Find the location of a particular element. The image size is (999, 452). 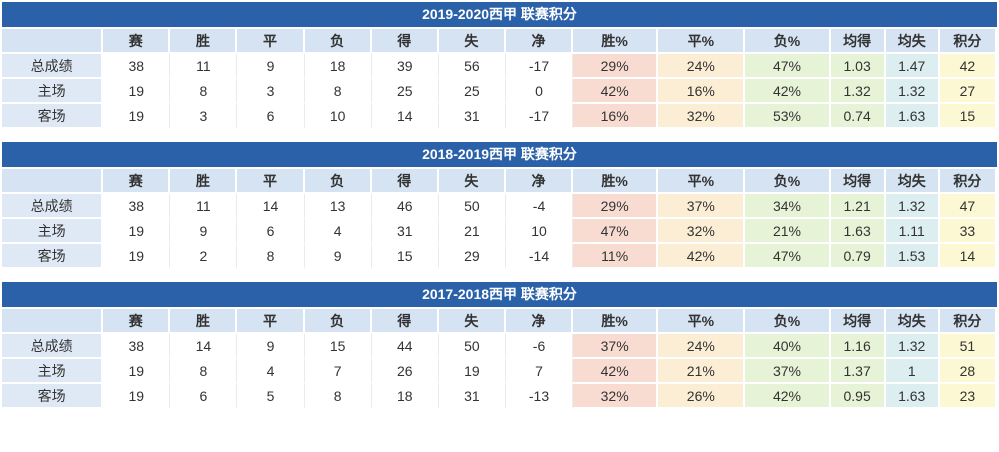

stat-cell: 26 is located at coordinates (405, 371).